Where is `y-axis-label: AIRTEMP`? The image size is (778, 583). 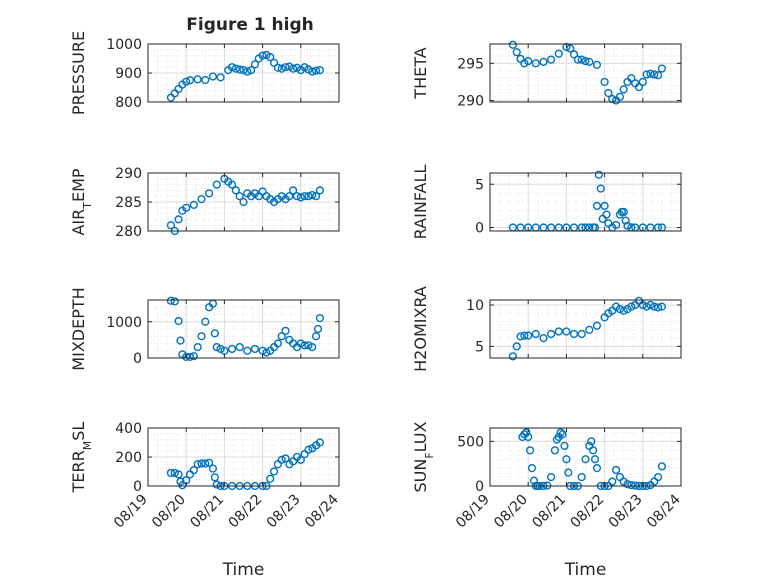 y-axis-label: AIRTEMP is located at coordinates (81, 201).